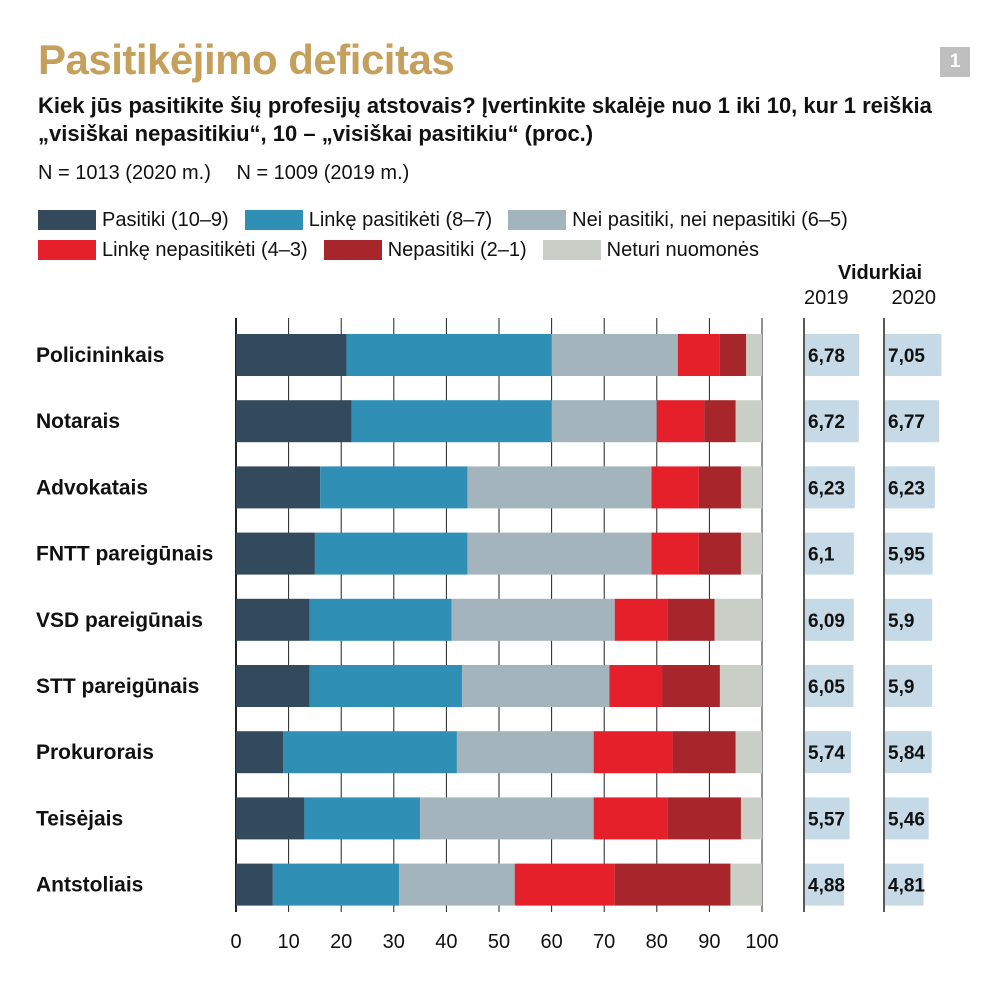 The image size is (1000, 986). I want to click on category-label: Teisėjais, so click(79, 818).